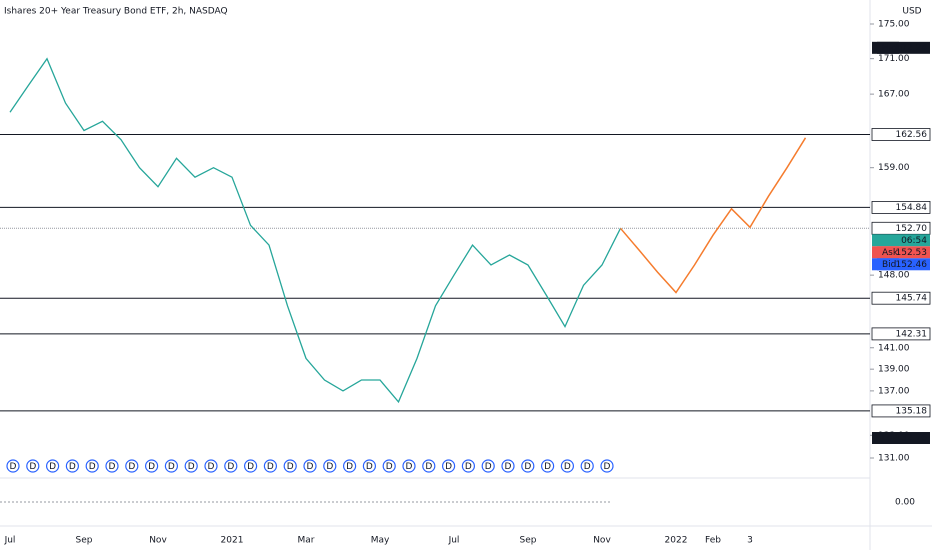  Describe the element at coordinates (380, 541) in the screenshot. I see `x-tick-label: May` at that location.